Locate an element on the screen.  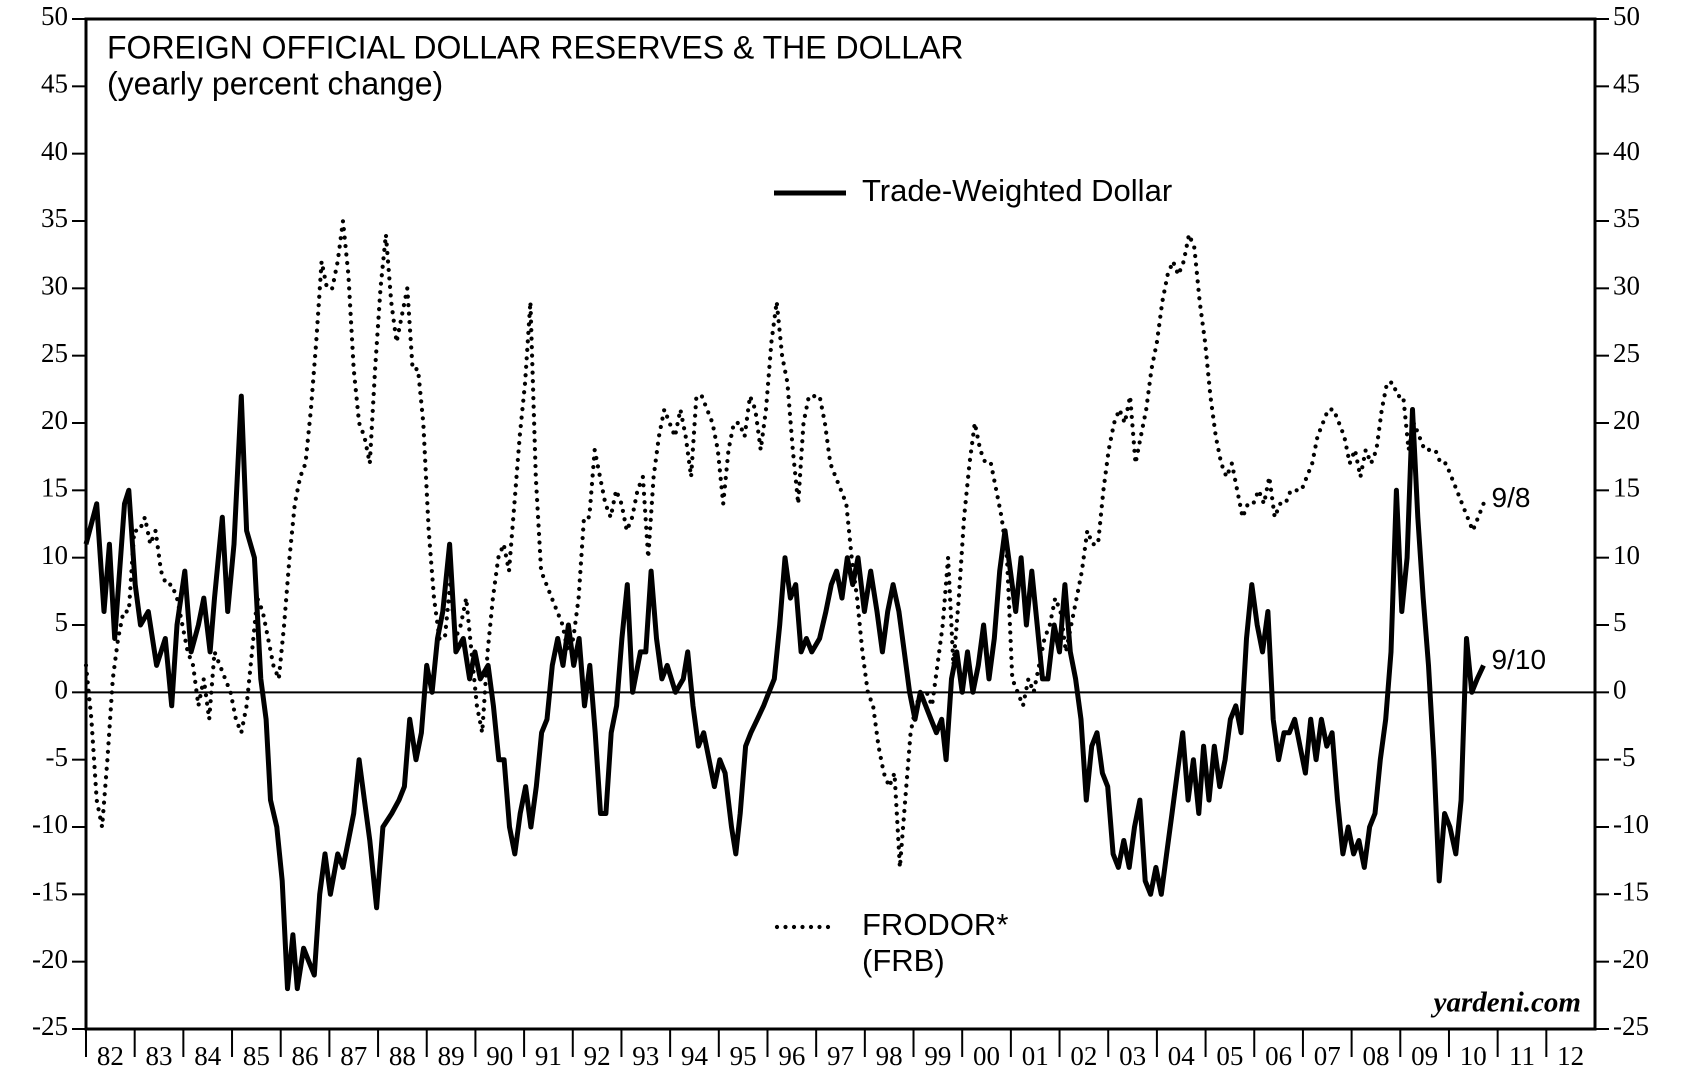
x-tick-label: 06 is located at coordinates (1278, 1056).